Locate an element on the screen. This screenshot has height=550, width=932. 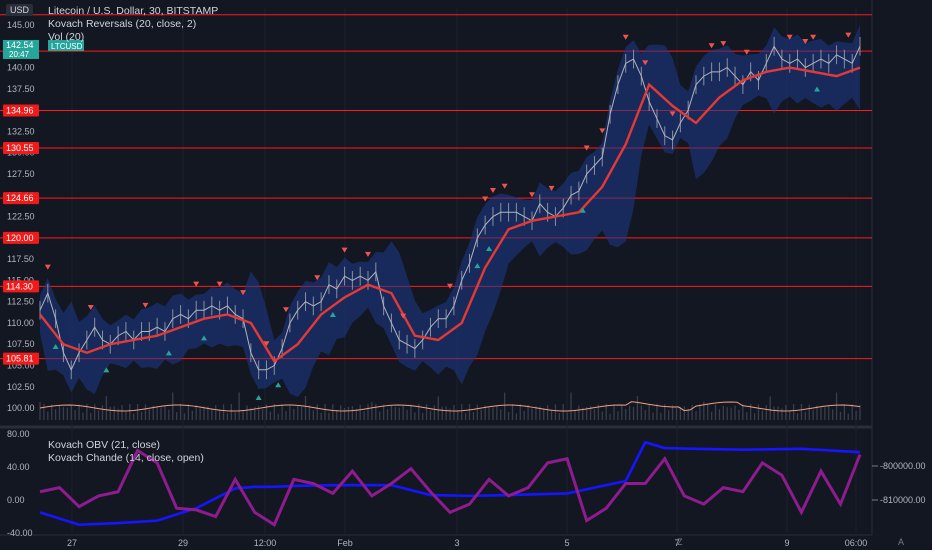
y-tick-label: 112.50 is located at coordinates (20, 302).